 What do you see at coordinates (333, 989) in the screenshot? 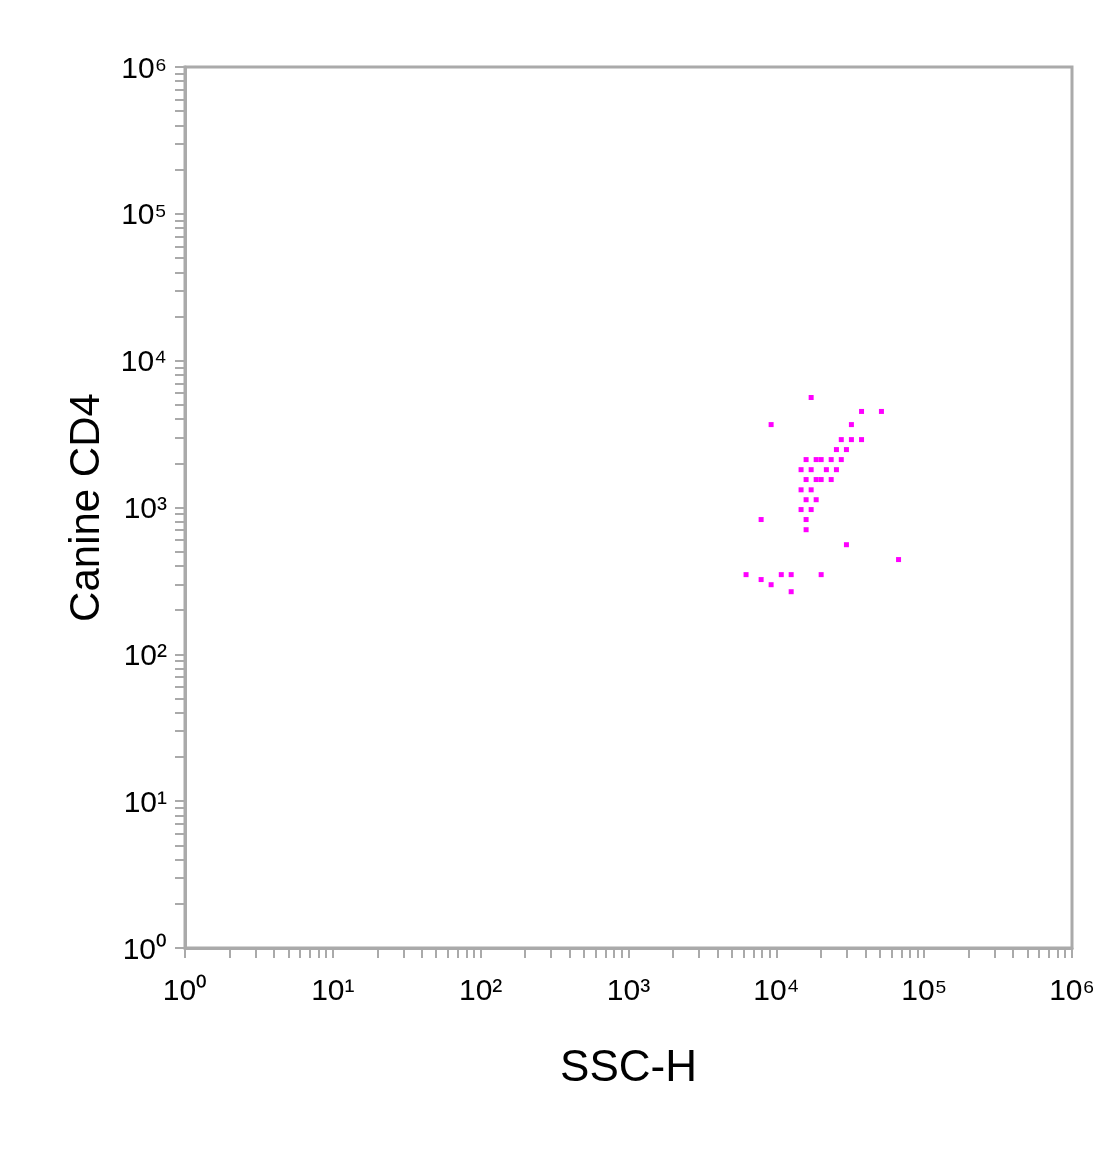
I see `x-tick-label: 10¹` at bounding box center [333, 989].